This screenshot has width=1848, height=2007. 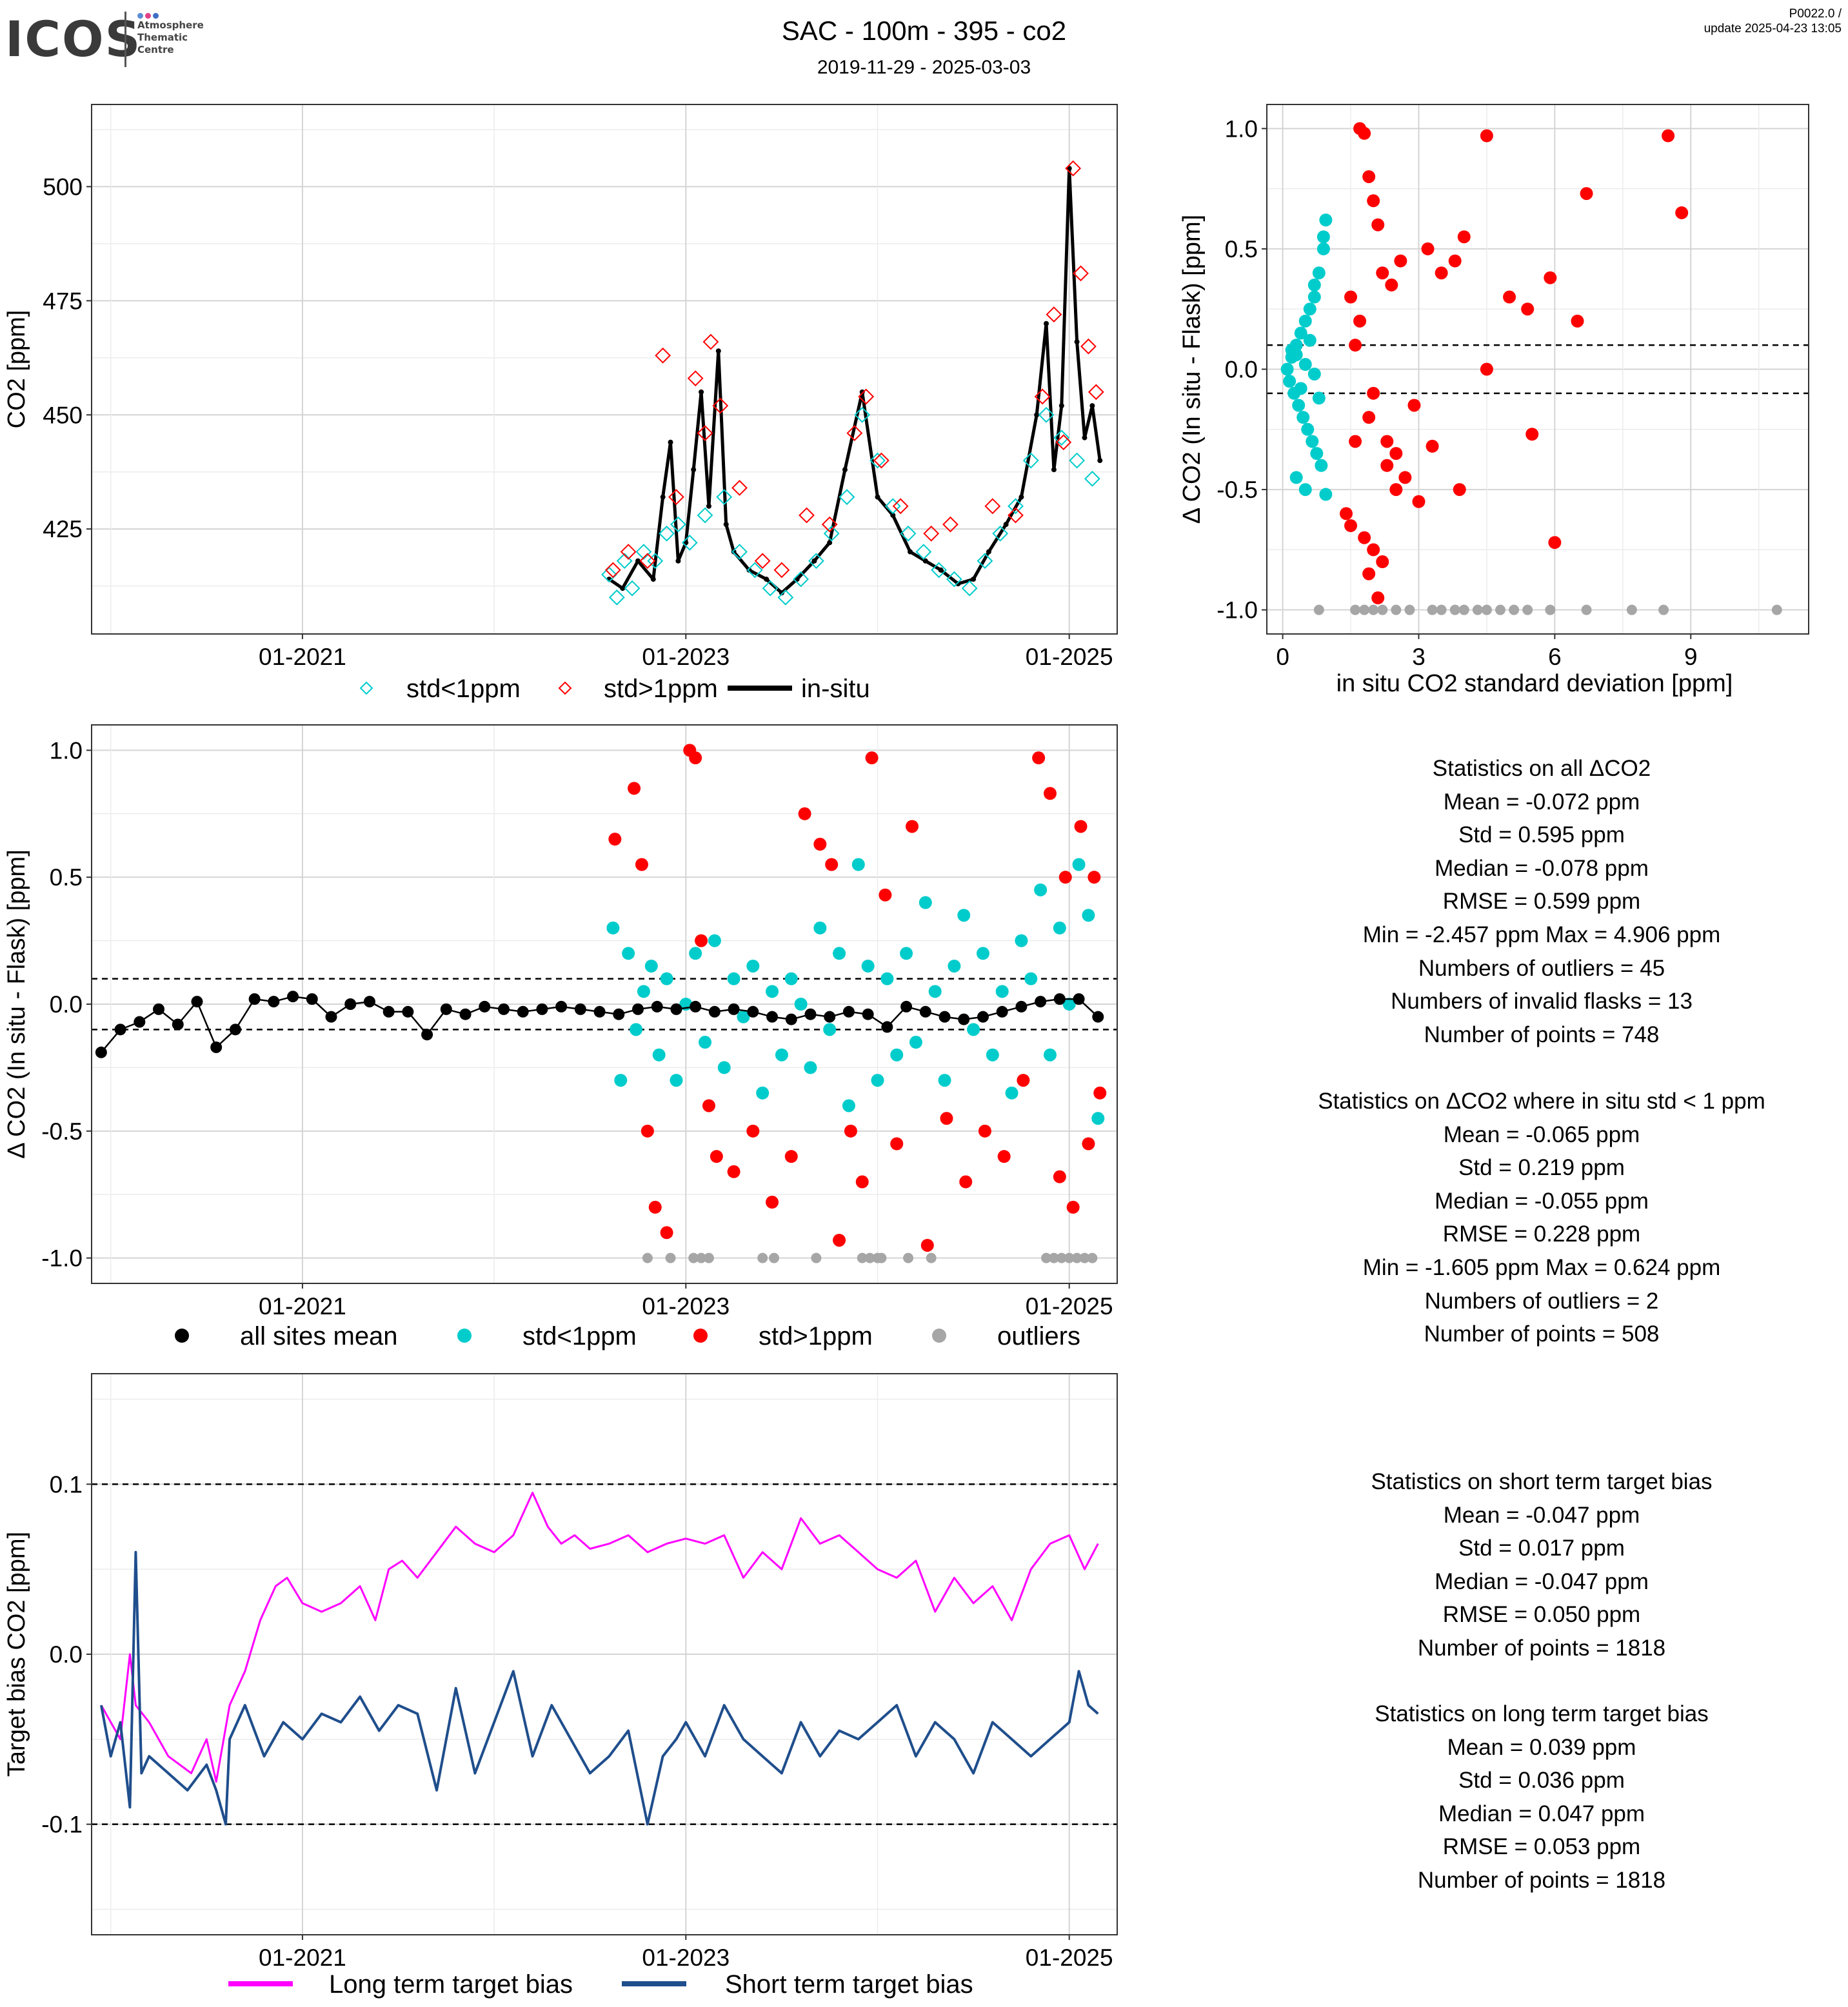 What do you see at coordinates (1542, 1201) in the screenshot?
I see `stats-std1-line: Median = -0.055 ppm` at bounding box center [1542, 1201].